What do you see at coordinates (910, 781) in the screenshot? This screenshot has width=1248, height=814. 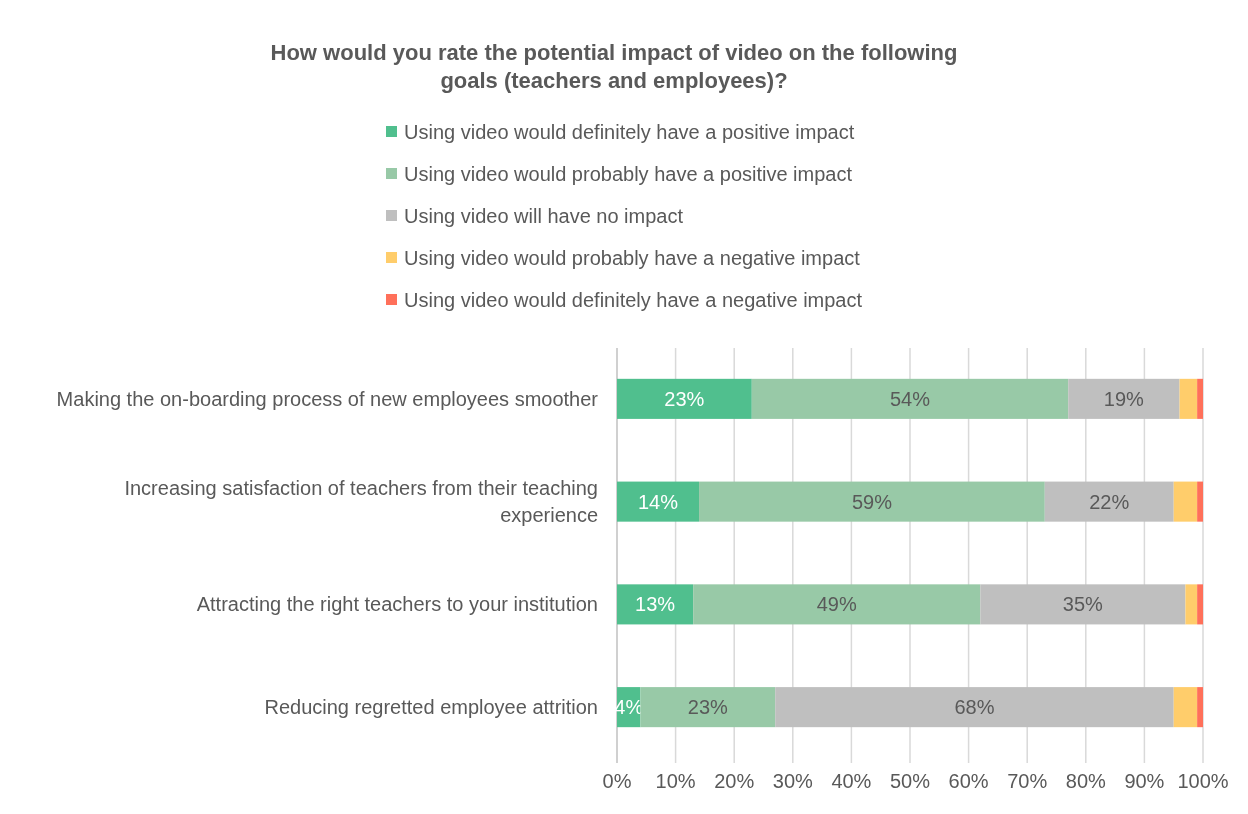 I see `x-tick-label: 50%` at bounding box center [910, 781].